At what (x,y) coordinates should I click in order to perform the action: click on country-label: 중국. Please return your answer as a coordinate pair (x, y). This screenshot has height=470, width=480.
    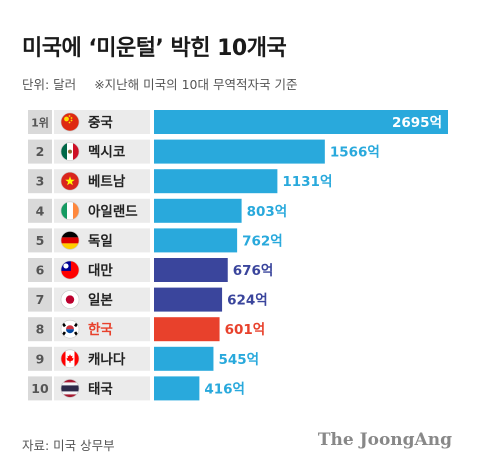
    Looking at the image, I should click on (100, 123).